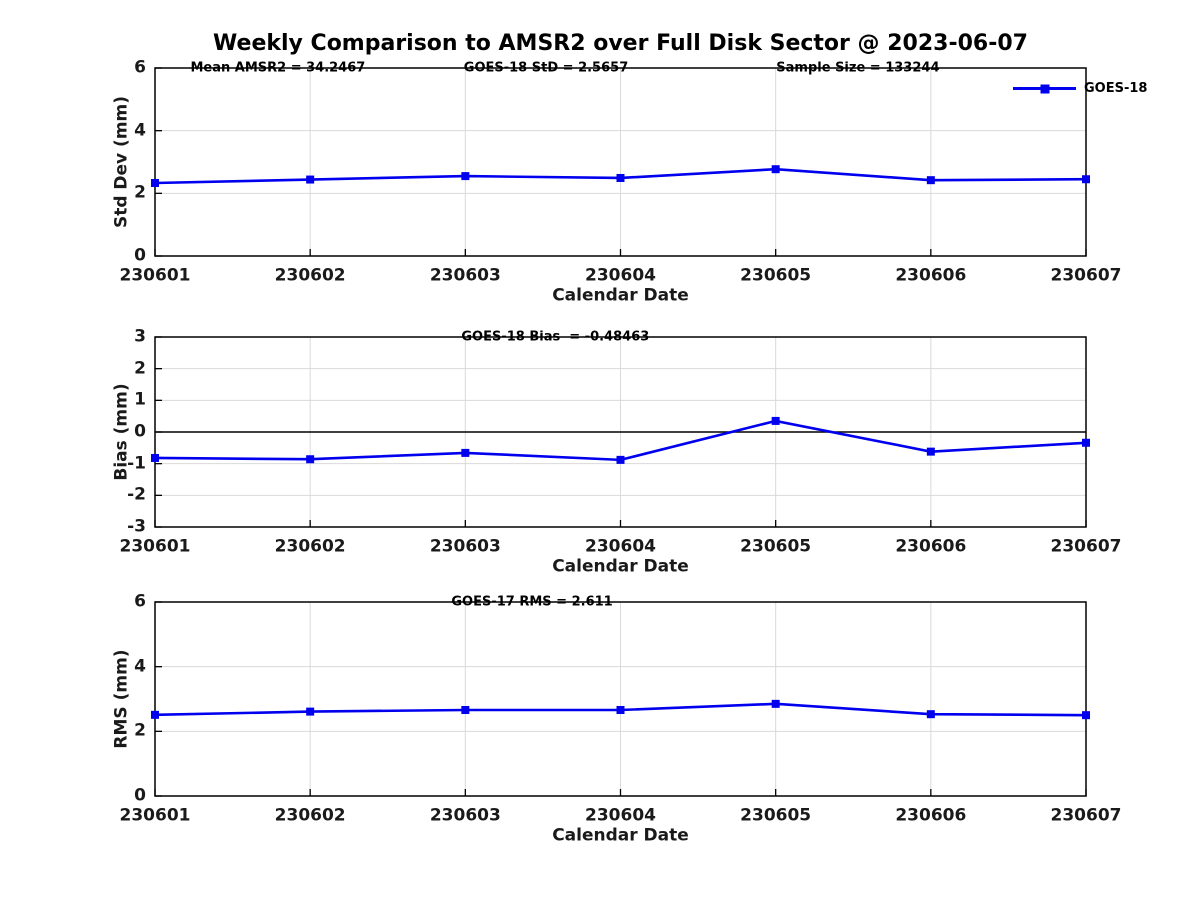  Describe the element at coordinates (555, 337) in the screenshot. I see `annotation: GOES-18 Bias = -0.48463` at that location.